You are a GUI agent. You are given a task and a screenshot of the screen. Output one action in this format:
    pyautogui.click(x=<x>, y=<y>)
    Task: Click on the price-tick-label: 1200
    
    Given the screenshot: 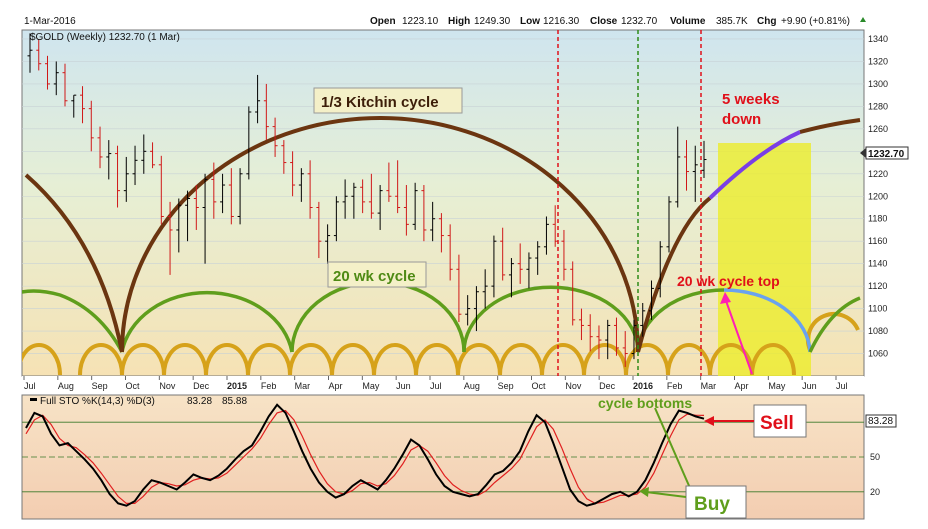 What is the action you would take?
    pyautogui.click(x=878, y=196)
    